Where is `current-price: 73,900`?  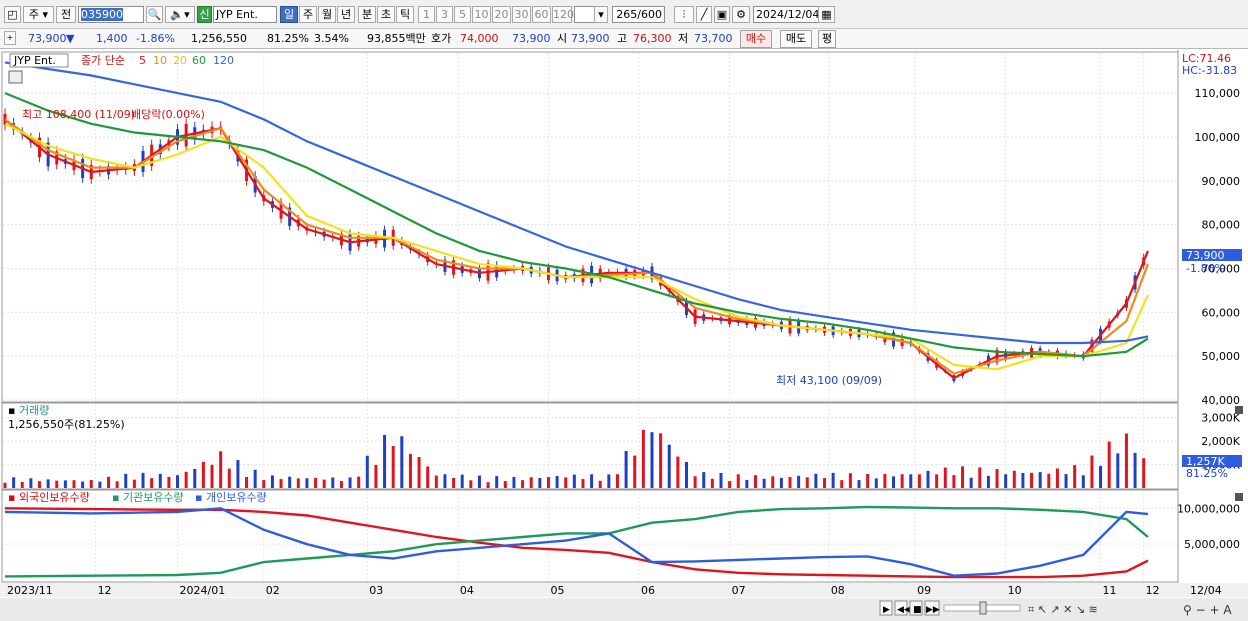 current-price: 73,900 is located at coordinates (47, 38).